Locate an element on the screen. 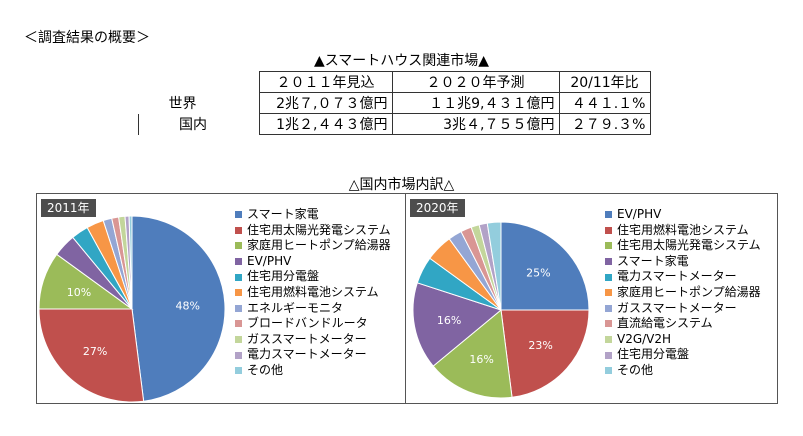  legend-item: ブロードバンドルータ is located at coordinates (313, 324).